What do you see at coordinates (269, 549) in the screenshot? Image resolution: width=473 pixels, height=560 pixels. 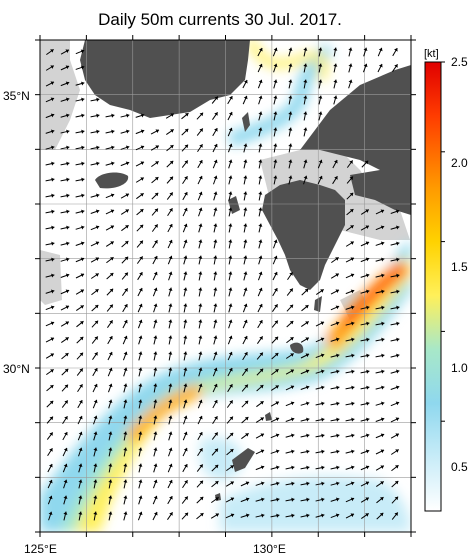 I see `lon-label-130: 130°E` at bounding box center [269, 549].